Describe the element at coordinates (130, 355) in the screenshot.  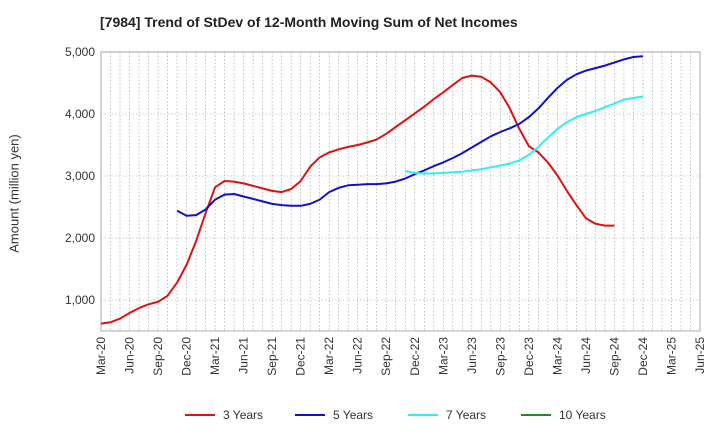
I see `x-tick-label: Jun-20` at that location.